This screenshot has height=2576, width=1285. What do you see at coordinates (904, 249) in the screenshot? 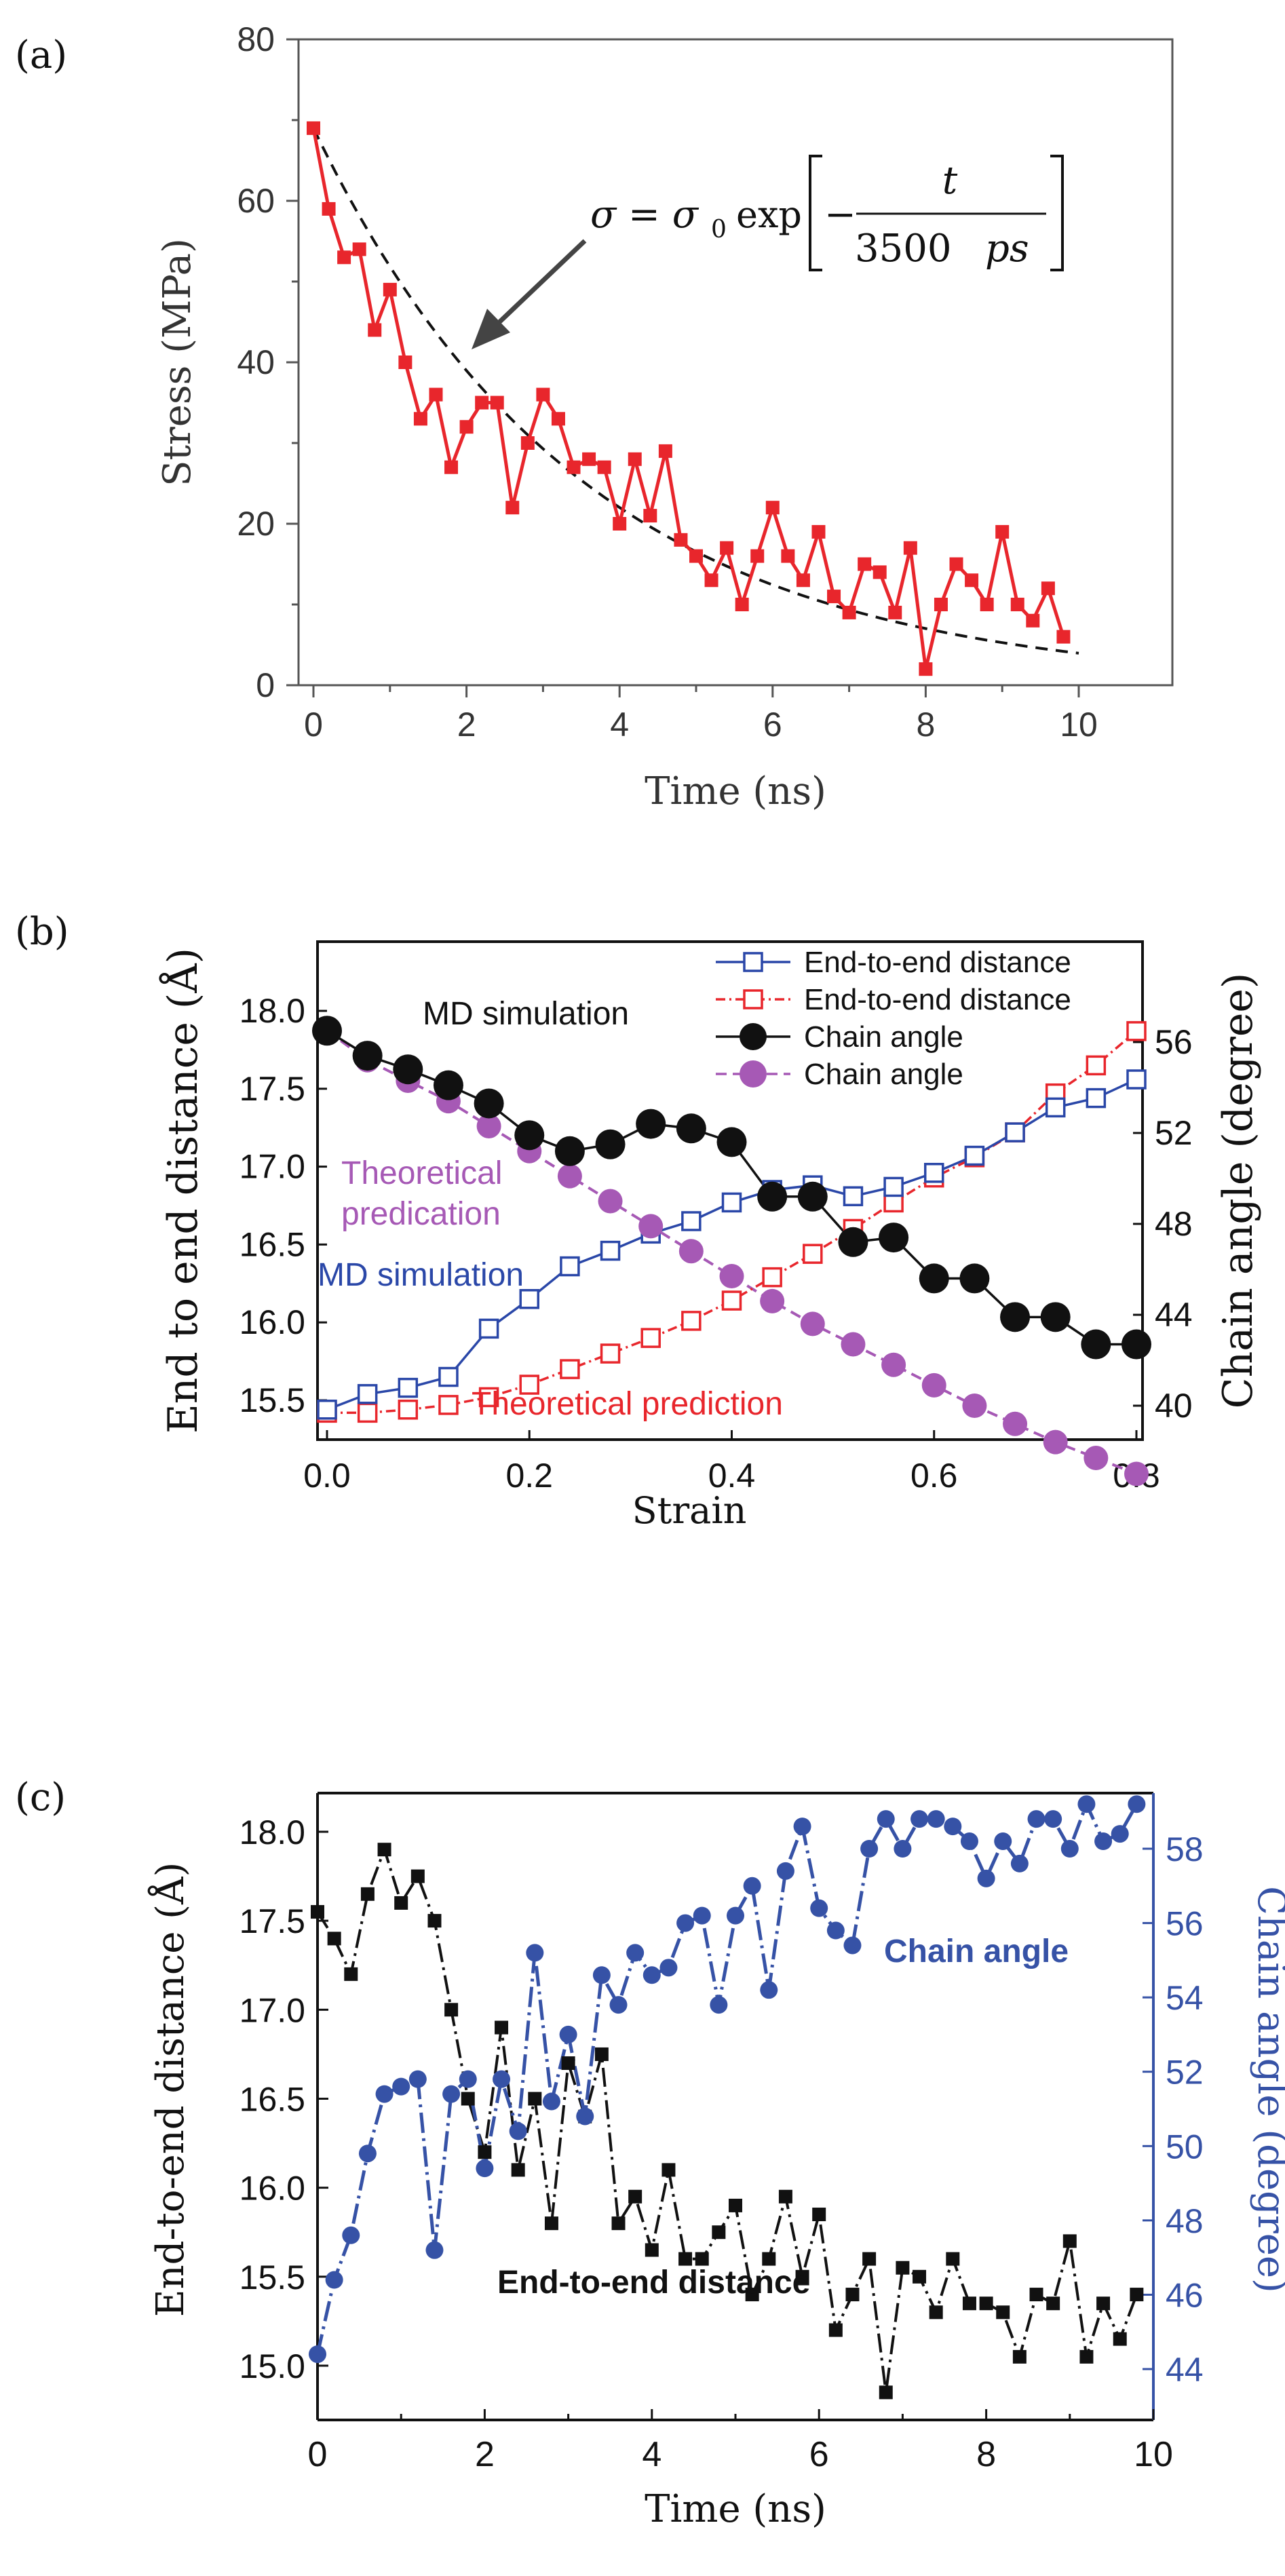
I see `equation-denominator-value: 3500` at bounding box center [904, 249].